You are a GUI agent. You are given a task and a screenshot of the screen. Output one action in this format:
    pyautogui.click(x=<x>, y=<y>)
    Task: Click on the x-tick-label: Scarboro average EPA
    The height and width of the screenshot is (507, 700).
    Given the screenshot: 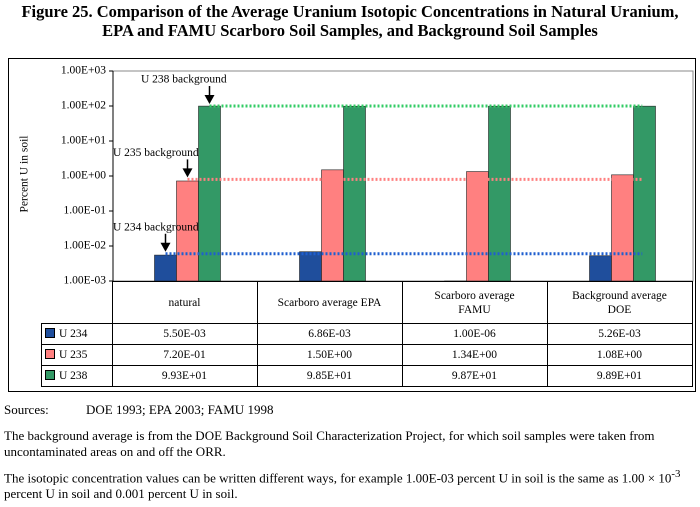 What is the action you would take?
    pyautogui.click(x=329, y=302)
    